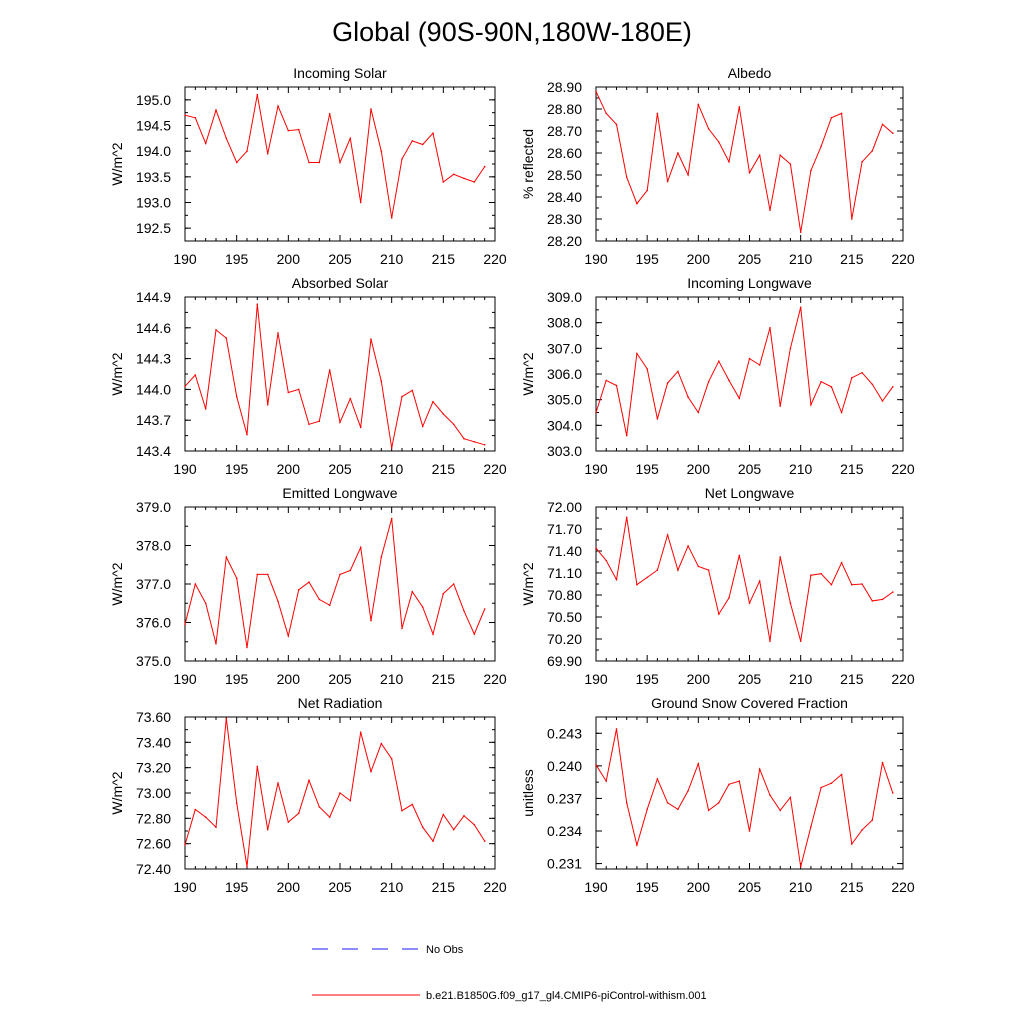 Image resolution: width=1024 pixels, height=1024 pixels. What do you see at coordinates (564, 529) in the screenshot?
I see `y-tick-label: 71.70` at bounding box center [564, 529].